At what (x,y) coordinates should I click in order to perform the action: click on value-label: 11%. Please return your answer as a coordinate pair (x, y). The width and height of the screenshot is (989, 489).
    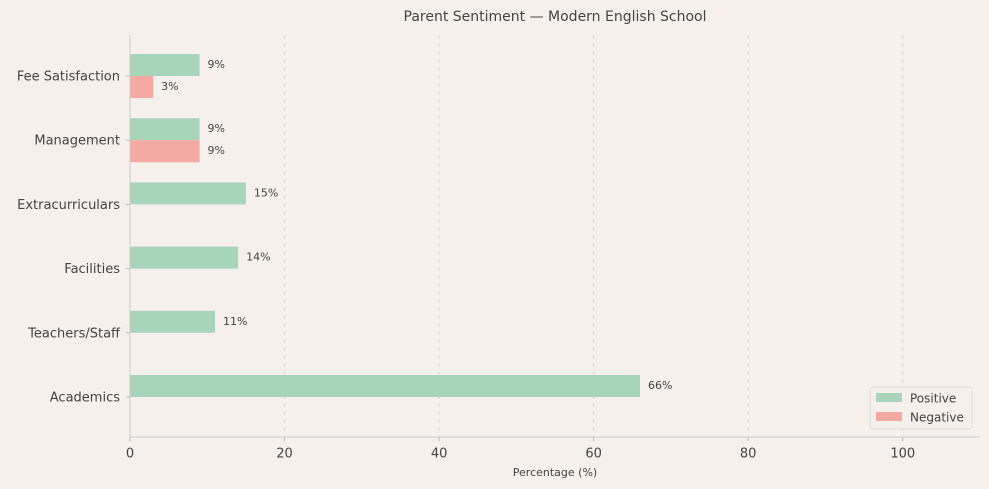
    Looking at the image, I should click on (235, 321).